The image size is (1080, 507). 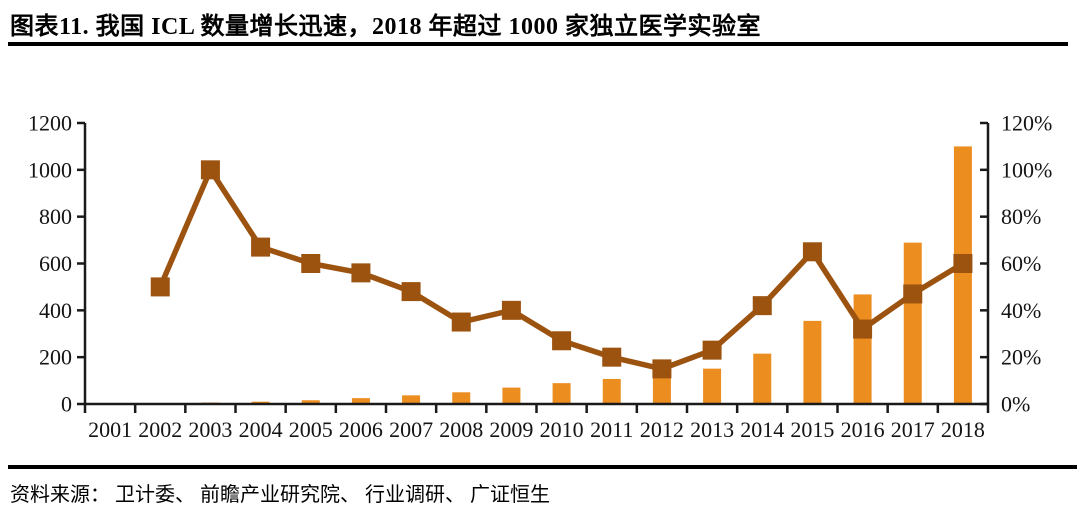 What do you see at coordinates (461, 429) in the screenshot?
I see `x-axis-tick-label: 2008` at bounding box center [461, 429].